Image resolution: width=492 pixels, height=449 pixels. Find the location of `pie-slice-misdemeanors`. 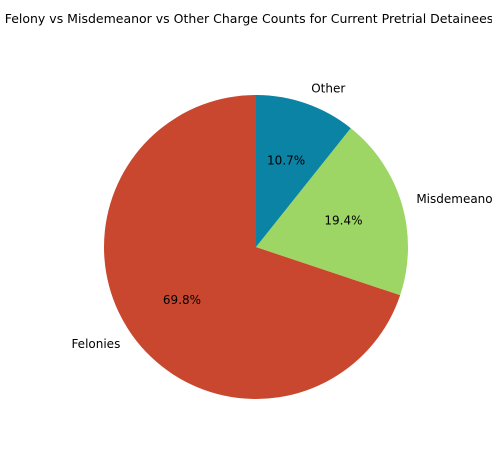

pie-slice-misdemeanors is located at coordinates (332, 212).